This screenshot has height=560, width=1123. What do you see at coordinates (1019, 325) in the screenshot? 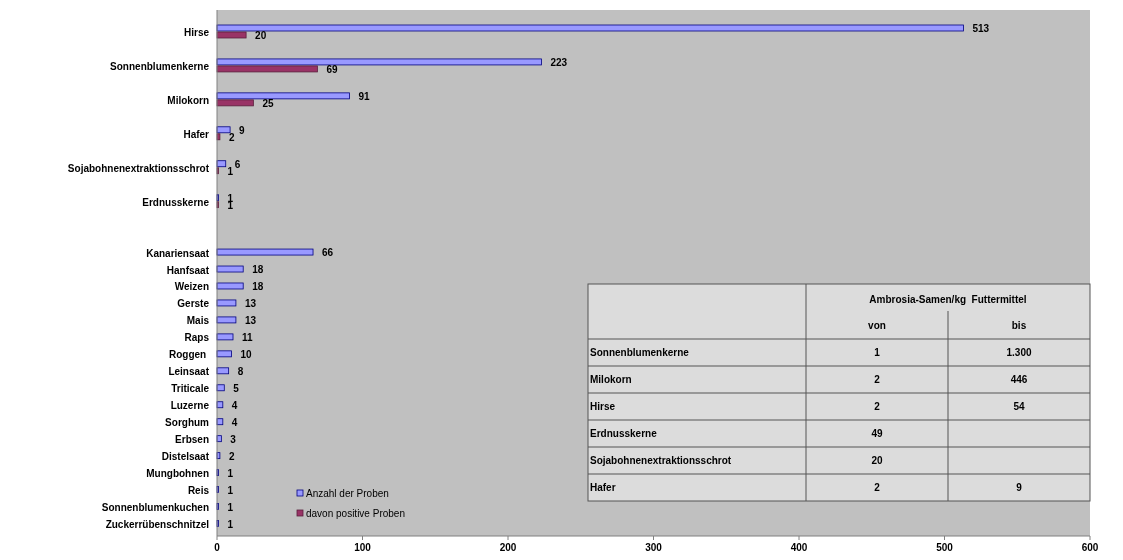
I see `text: bis` at bounding box center [1019, 325].